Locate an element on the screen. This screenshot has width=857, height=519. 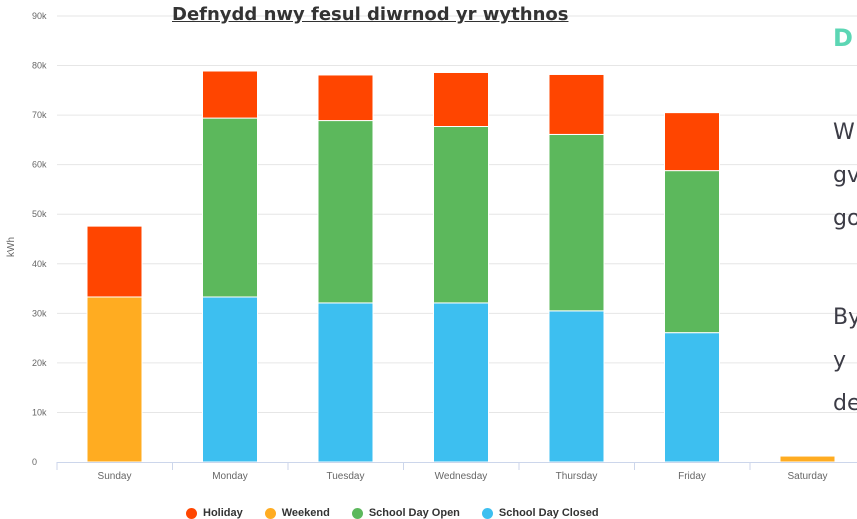
x-tick-label: Friday is located at coordinates (692, 476).